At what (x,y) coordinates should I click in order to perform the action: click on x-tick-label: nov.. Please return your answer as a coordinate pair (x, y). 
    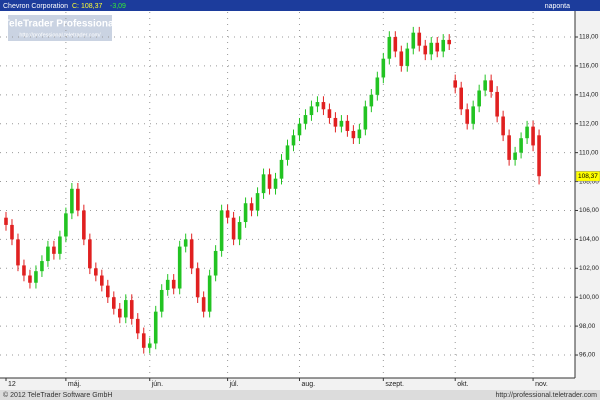
    Looking at the image, I should click on (541, 384).